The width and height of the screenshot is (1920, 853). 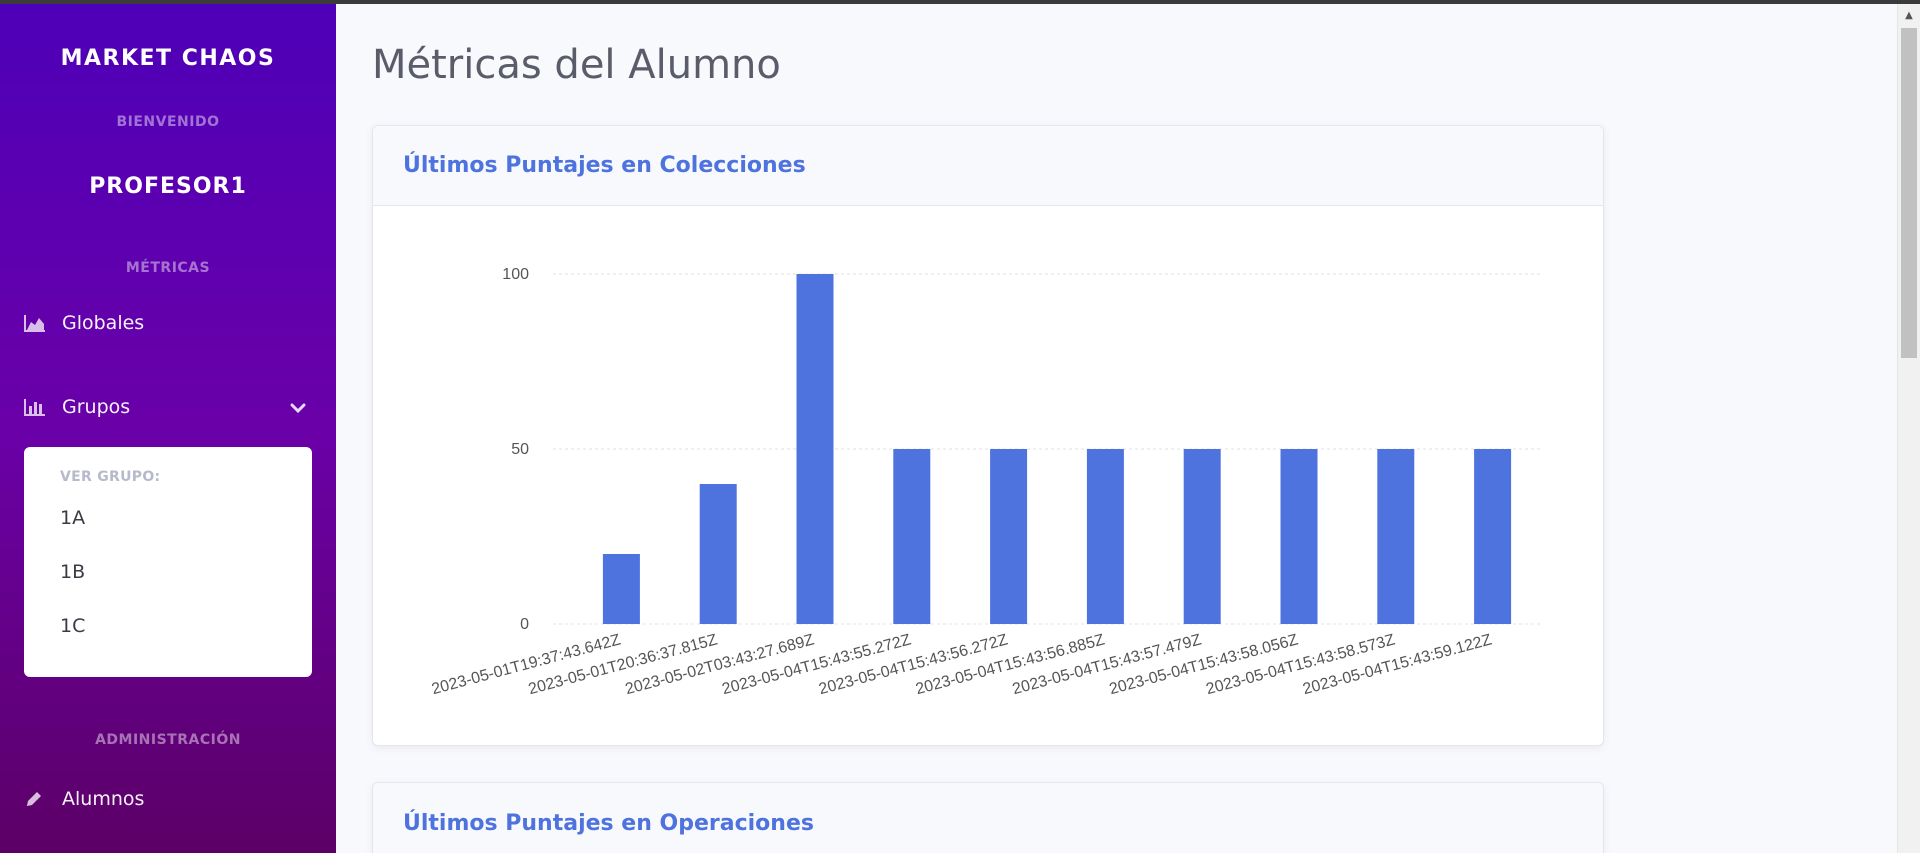 What do you see at coordinates (168, 562) in the screenshot?
I see `groups-collapse-panel: VER GRUPO: 1A 1B 1C` at bounding box center [168, 562].